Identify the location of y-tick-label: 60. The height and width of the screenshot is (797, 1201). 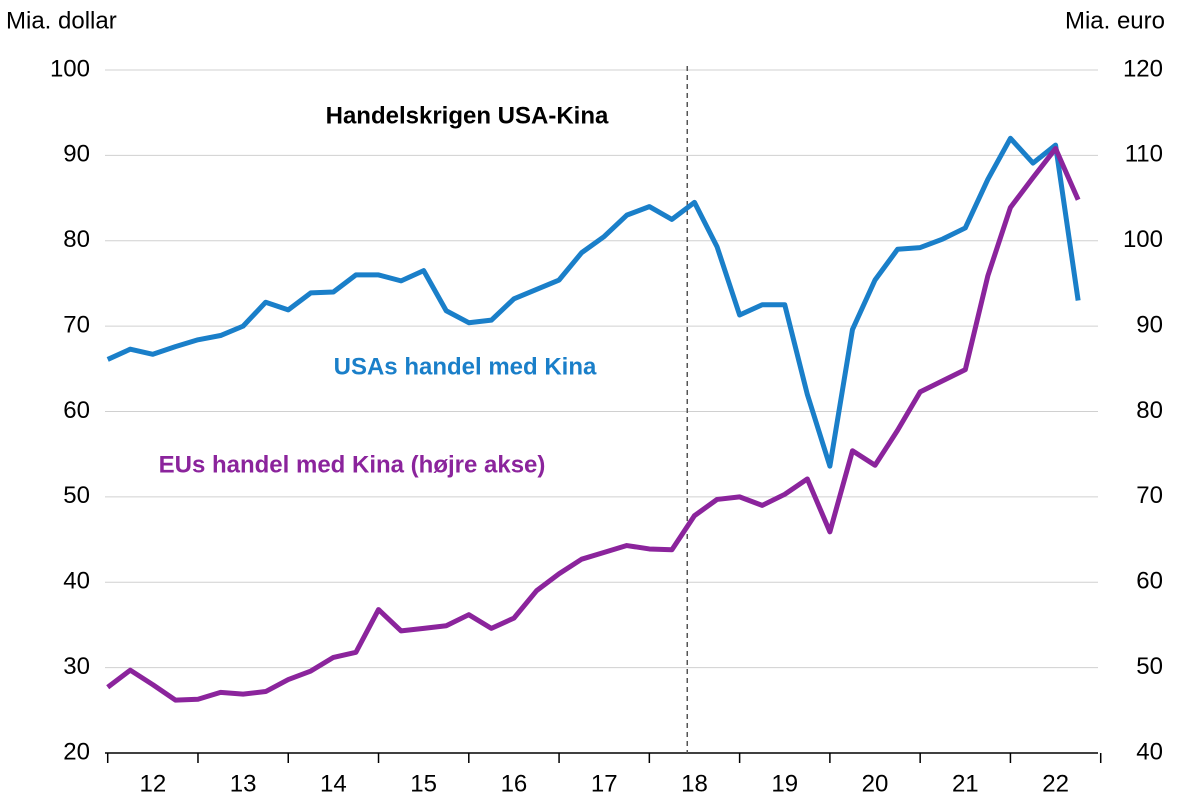
(76, 410).